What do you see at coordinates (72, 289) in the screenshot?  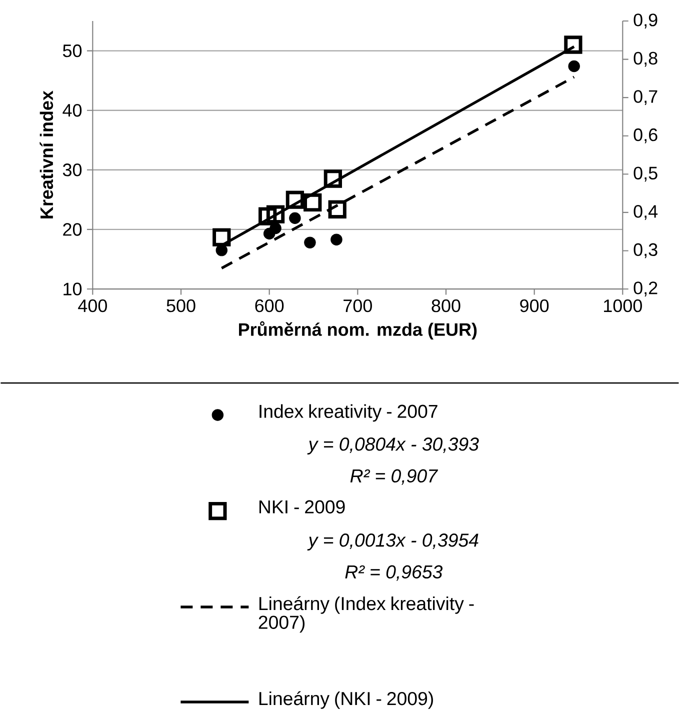 I see `y-tick-label: 10` at bounding box center [72, 289].